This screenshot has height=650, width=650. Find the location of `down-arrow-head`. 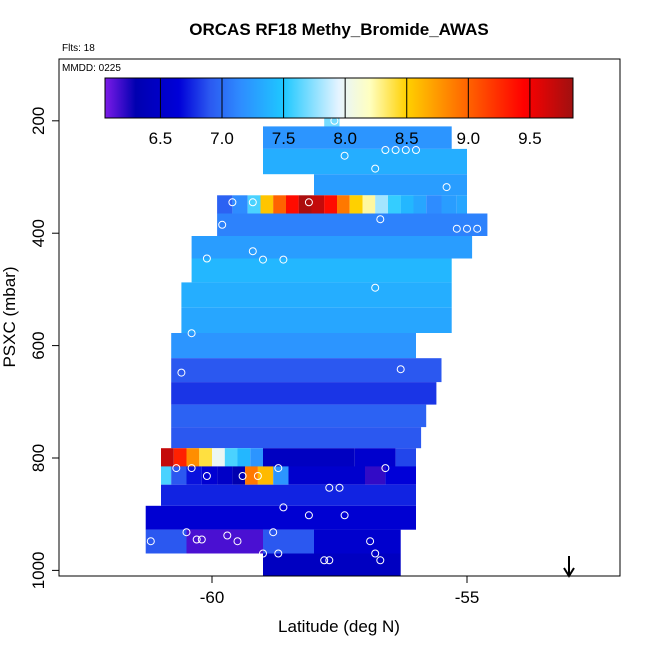

down-arrow-head is located at coordinates (569, 572).